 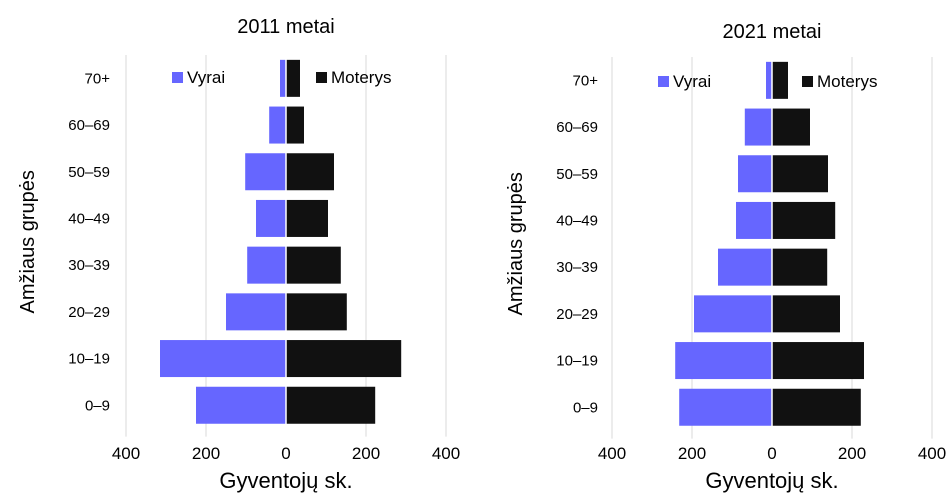 What do you see at coordinates (772, 32) in the screenshot?
I see `chart-title: 2021 metai` at bounding box center [772, 32].